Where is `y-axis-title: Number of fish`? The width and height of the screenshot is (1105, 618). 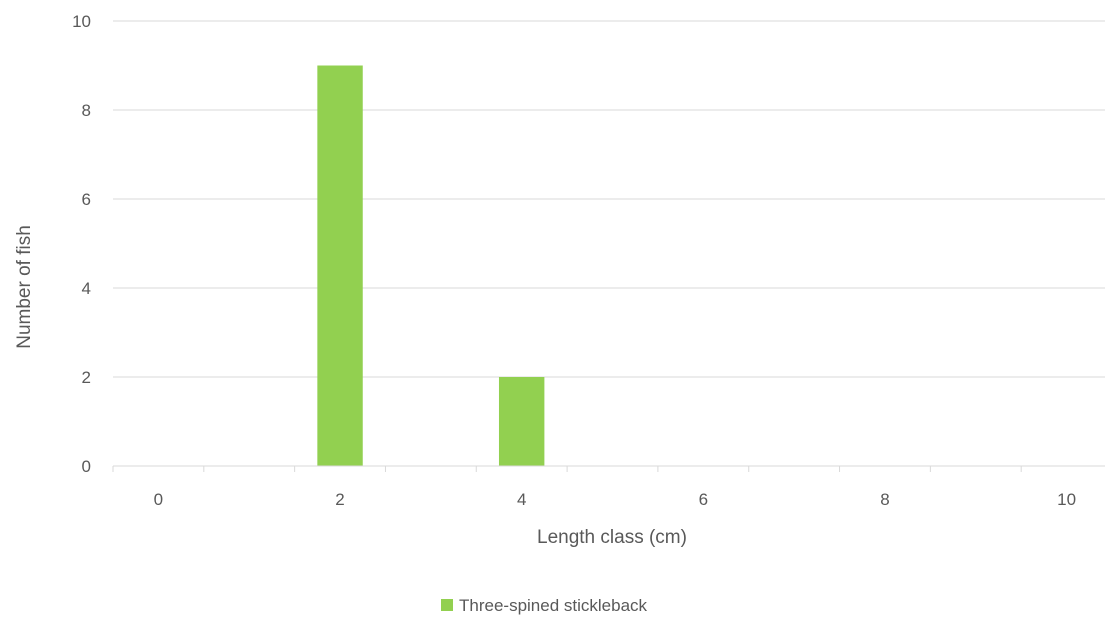
y-axis-title: Number of fish is located at coordinates (24, 287).